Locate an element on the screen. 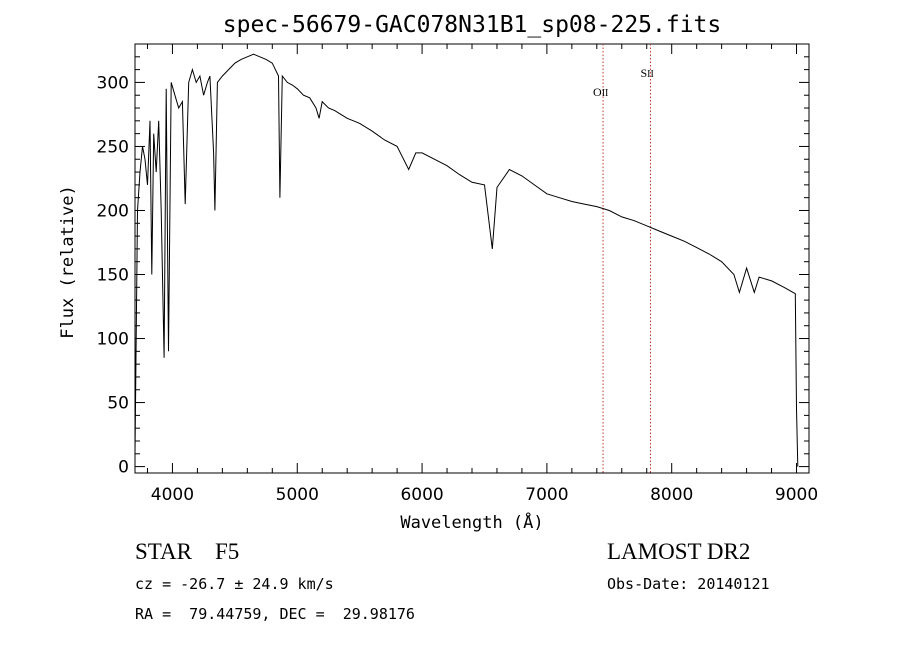 Image resolution: width=900 pixels, height=649 pixels. line-label: OII is located at coordinates (600, 92).